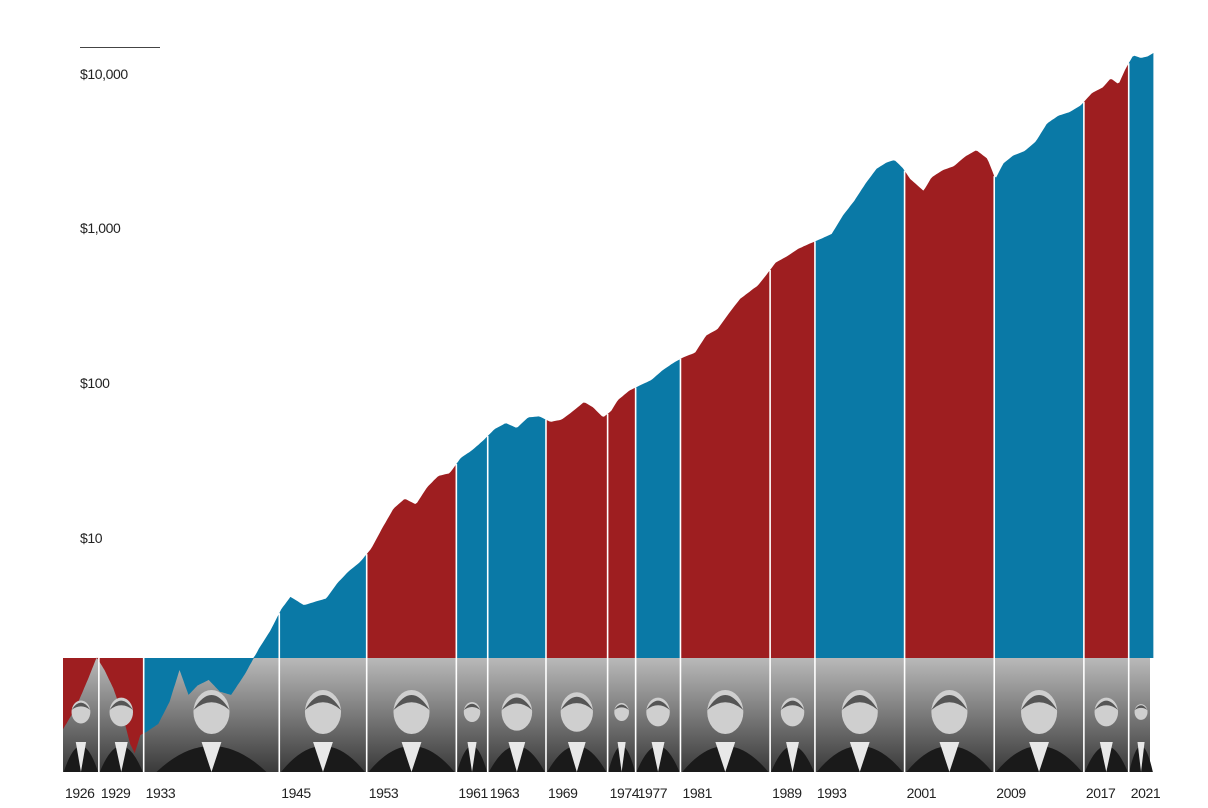 This screenshot has width=1208, height=808. I want to click on portrait-1969, so click(577, 732).